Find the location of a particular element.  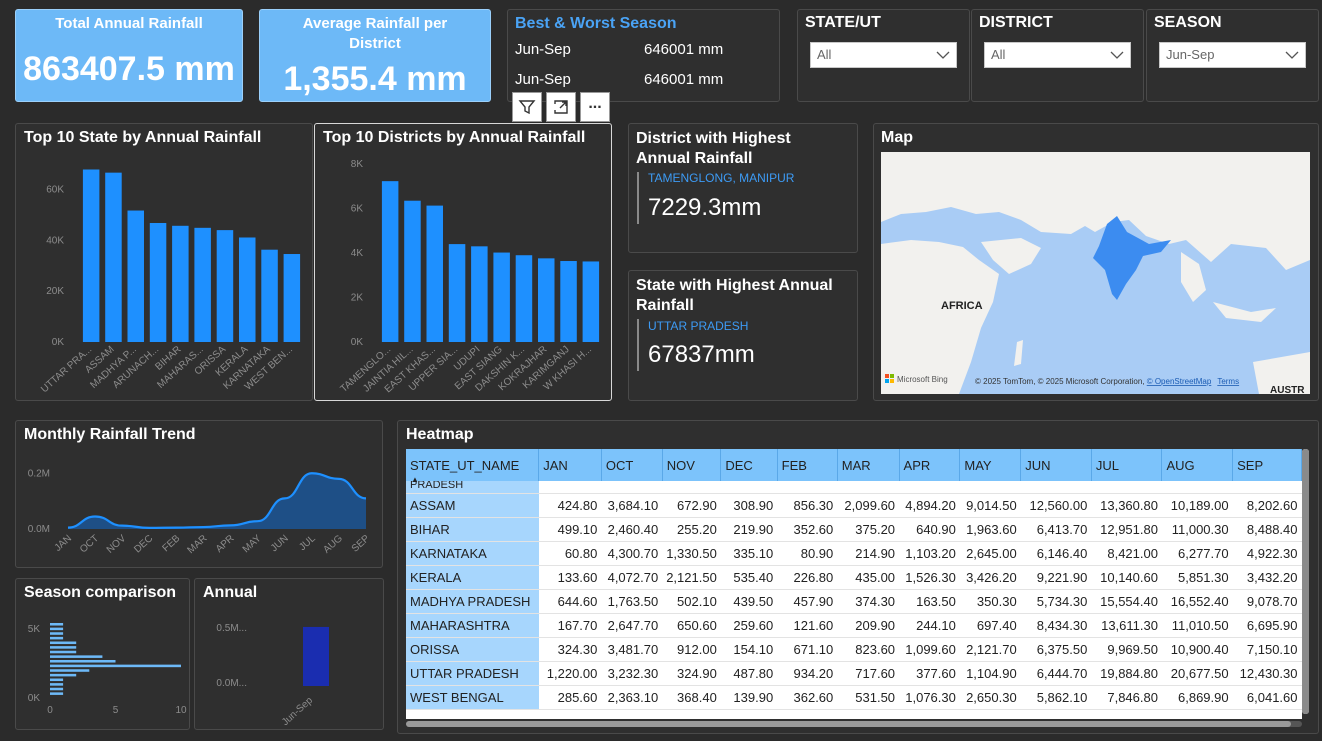

map-osm-link: © OpenStreetMap is located at coordinates (1179, 381).